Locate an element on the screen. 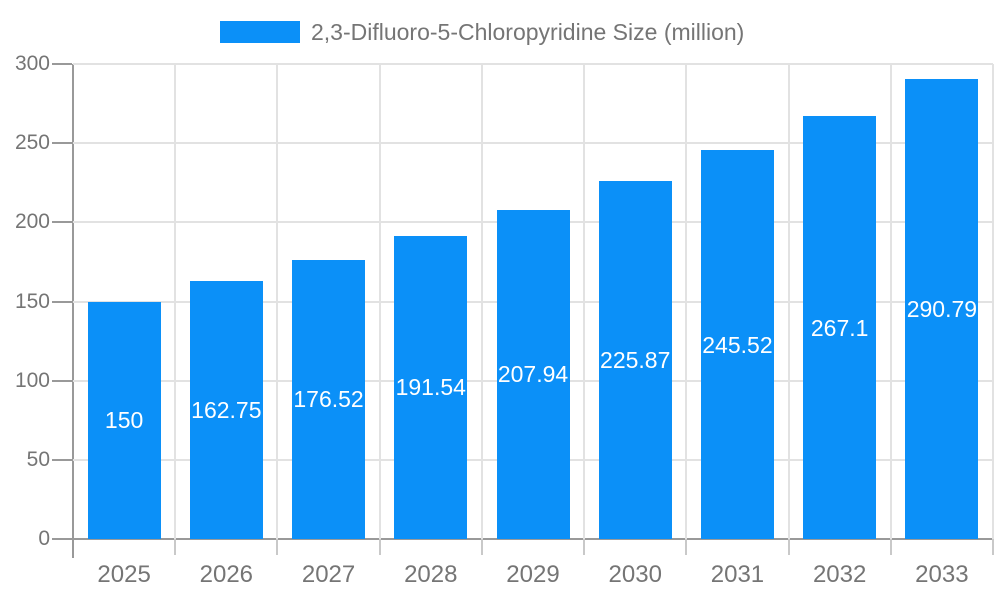 The image size is (1000, 600). y-axis-tick-label: 0 is located at coordinates (44, 538).